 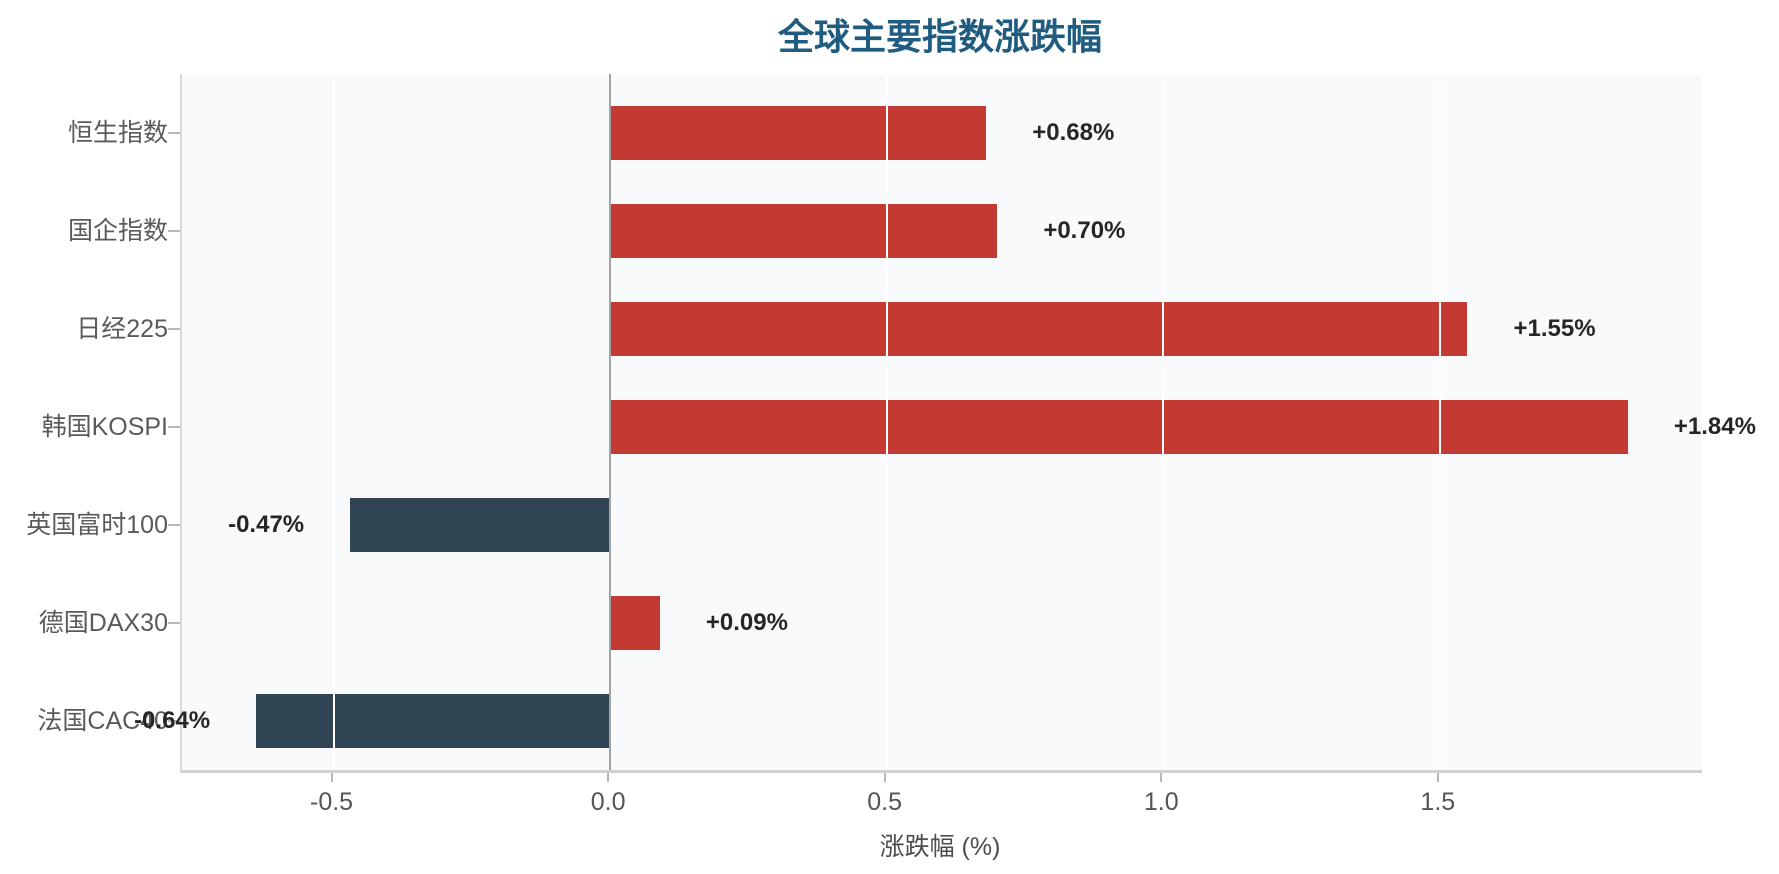 I want to click on x-tick-label: 1.0, so click(x=1161, y=802).